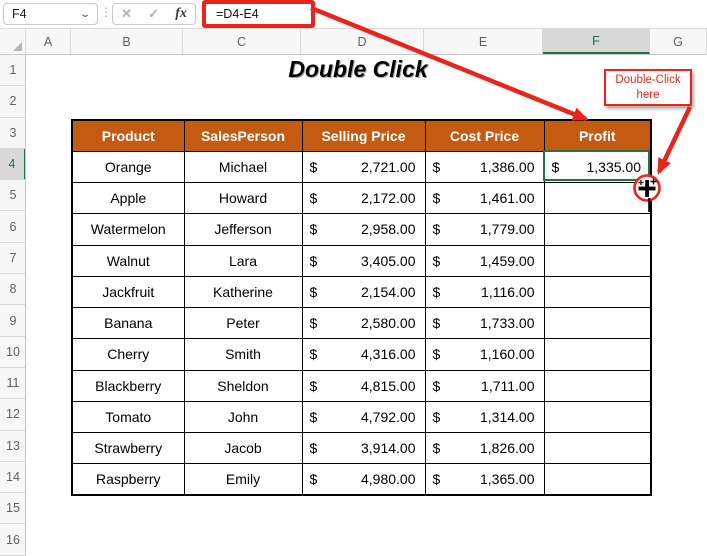 This screenshot has height=556, width=707. Describe the element at coordinates (243, 260) in the screenshot. I see `cell-salesperson: Lara` at that location.